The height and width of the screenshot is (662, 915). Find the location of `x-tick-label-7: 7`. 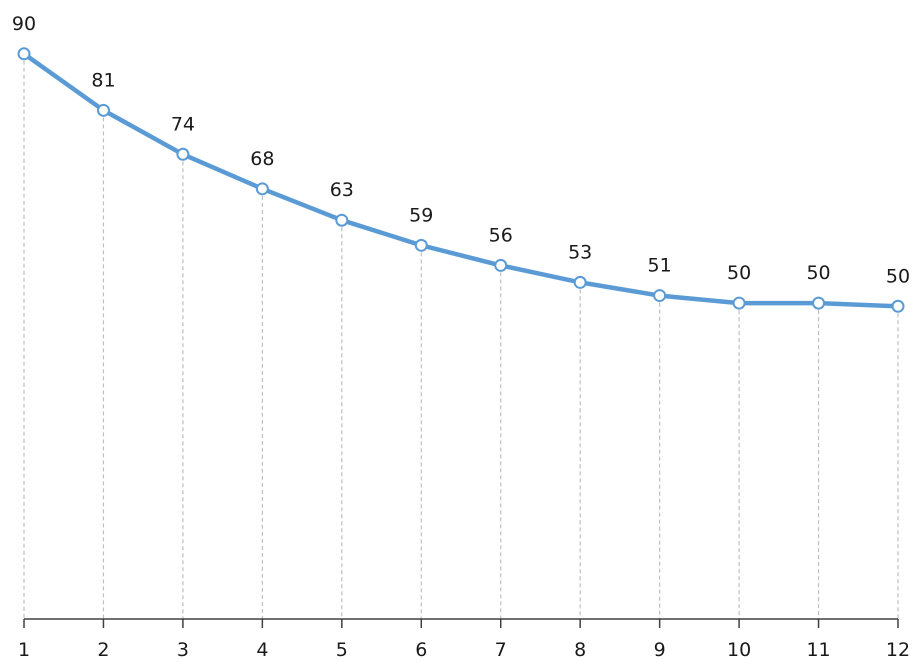

x-tick-label-7: 7 is located at coordinates (501, 650).